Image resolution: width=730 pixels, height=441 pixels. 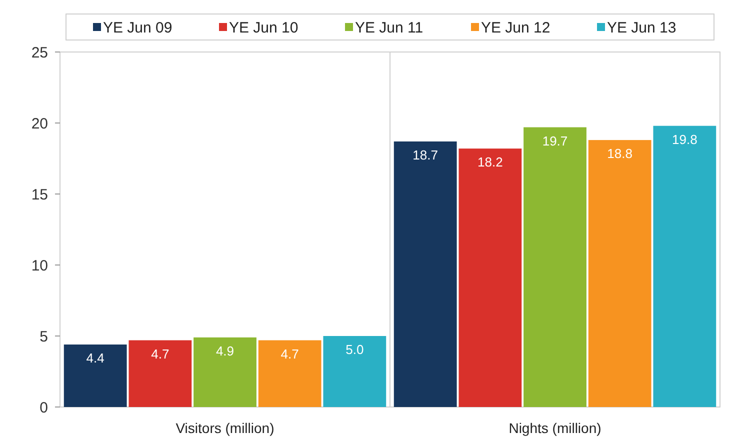 What do you see at coordinates (515, 27) in the screenshot?
I see `legend-label: YE Jun 12` at bounding box center [515, 27].